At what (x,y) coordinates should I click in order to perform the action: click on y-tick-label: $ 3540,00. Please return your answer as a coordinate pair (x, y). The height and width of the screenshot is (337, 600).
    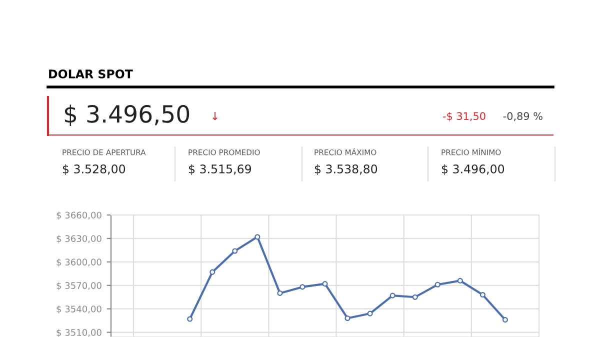
    Looking at the image, I should click on (79, 309).